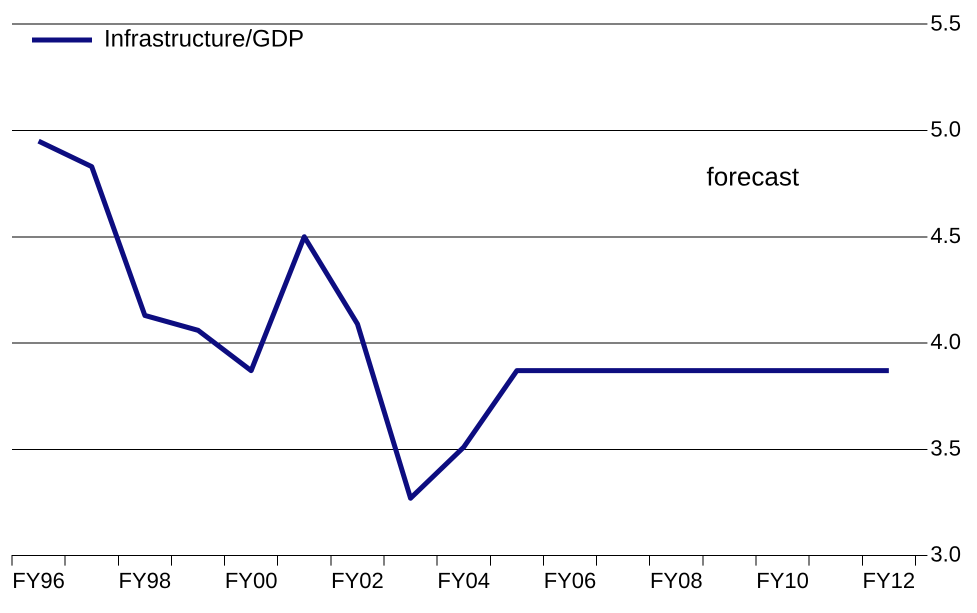  What do you see at coordinates (782, 580) in the screenshot?
I see `x-tick-label: FY10` at bounding box center [782, 580].